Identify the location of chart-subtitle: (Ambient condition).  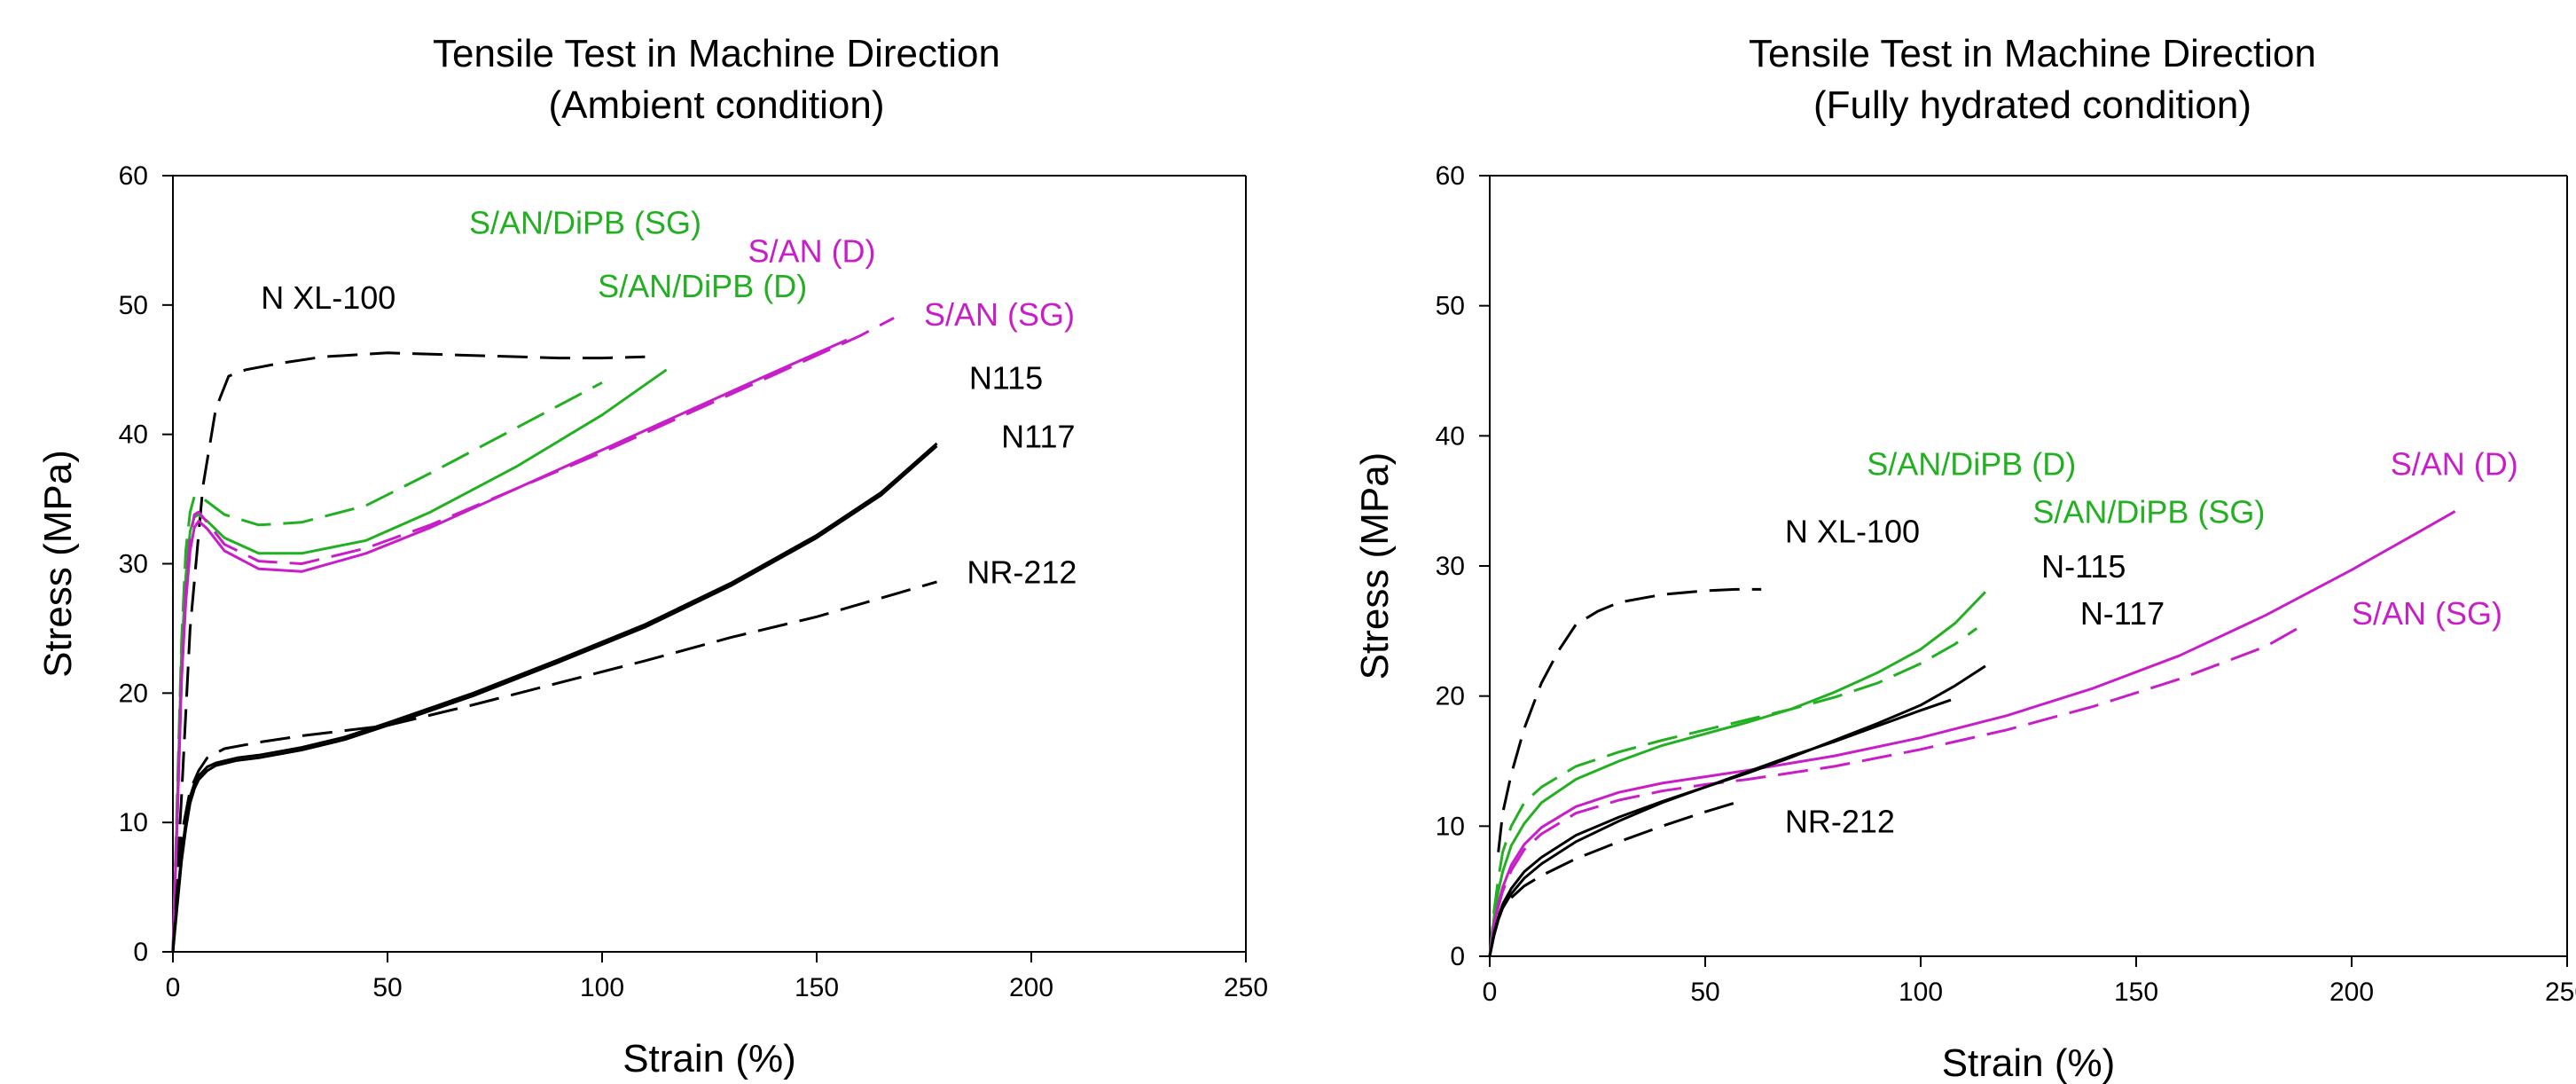
(716, 105).